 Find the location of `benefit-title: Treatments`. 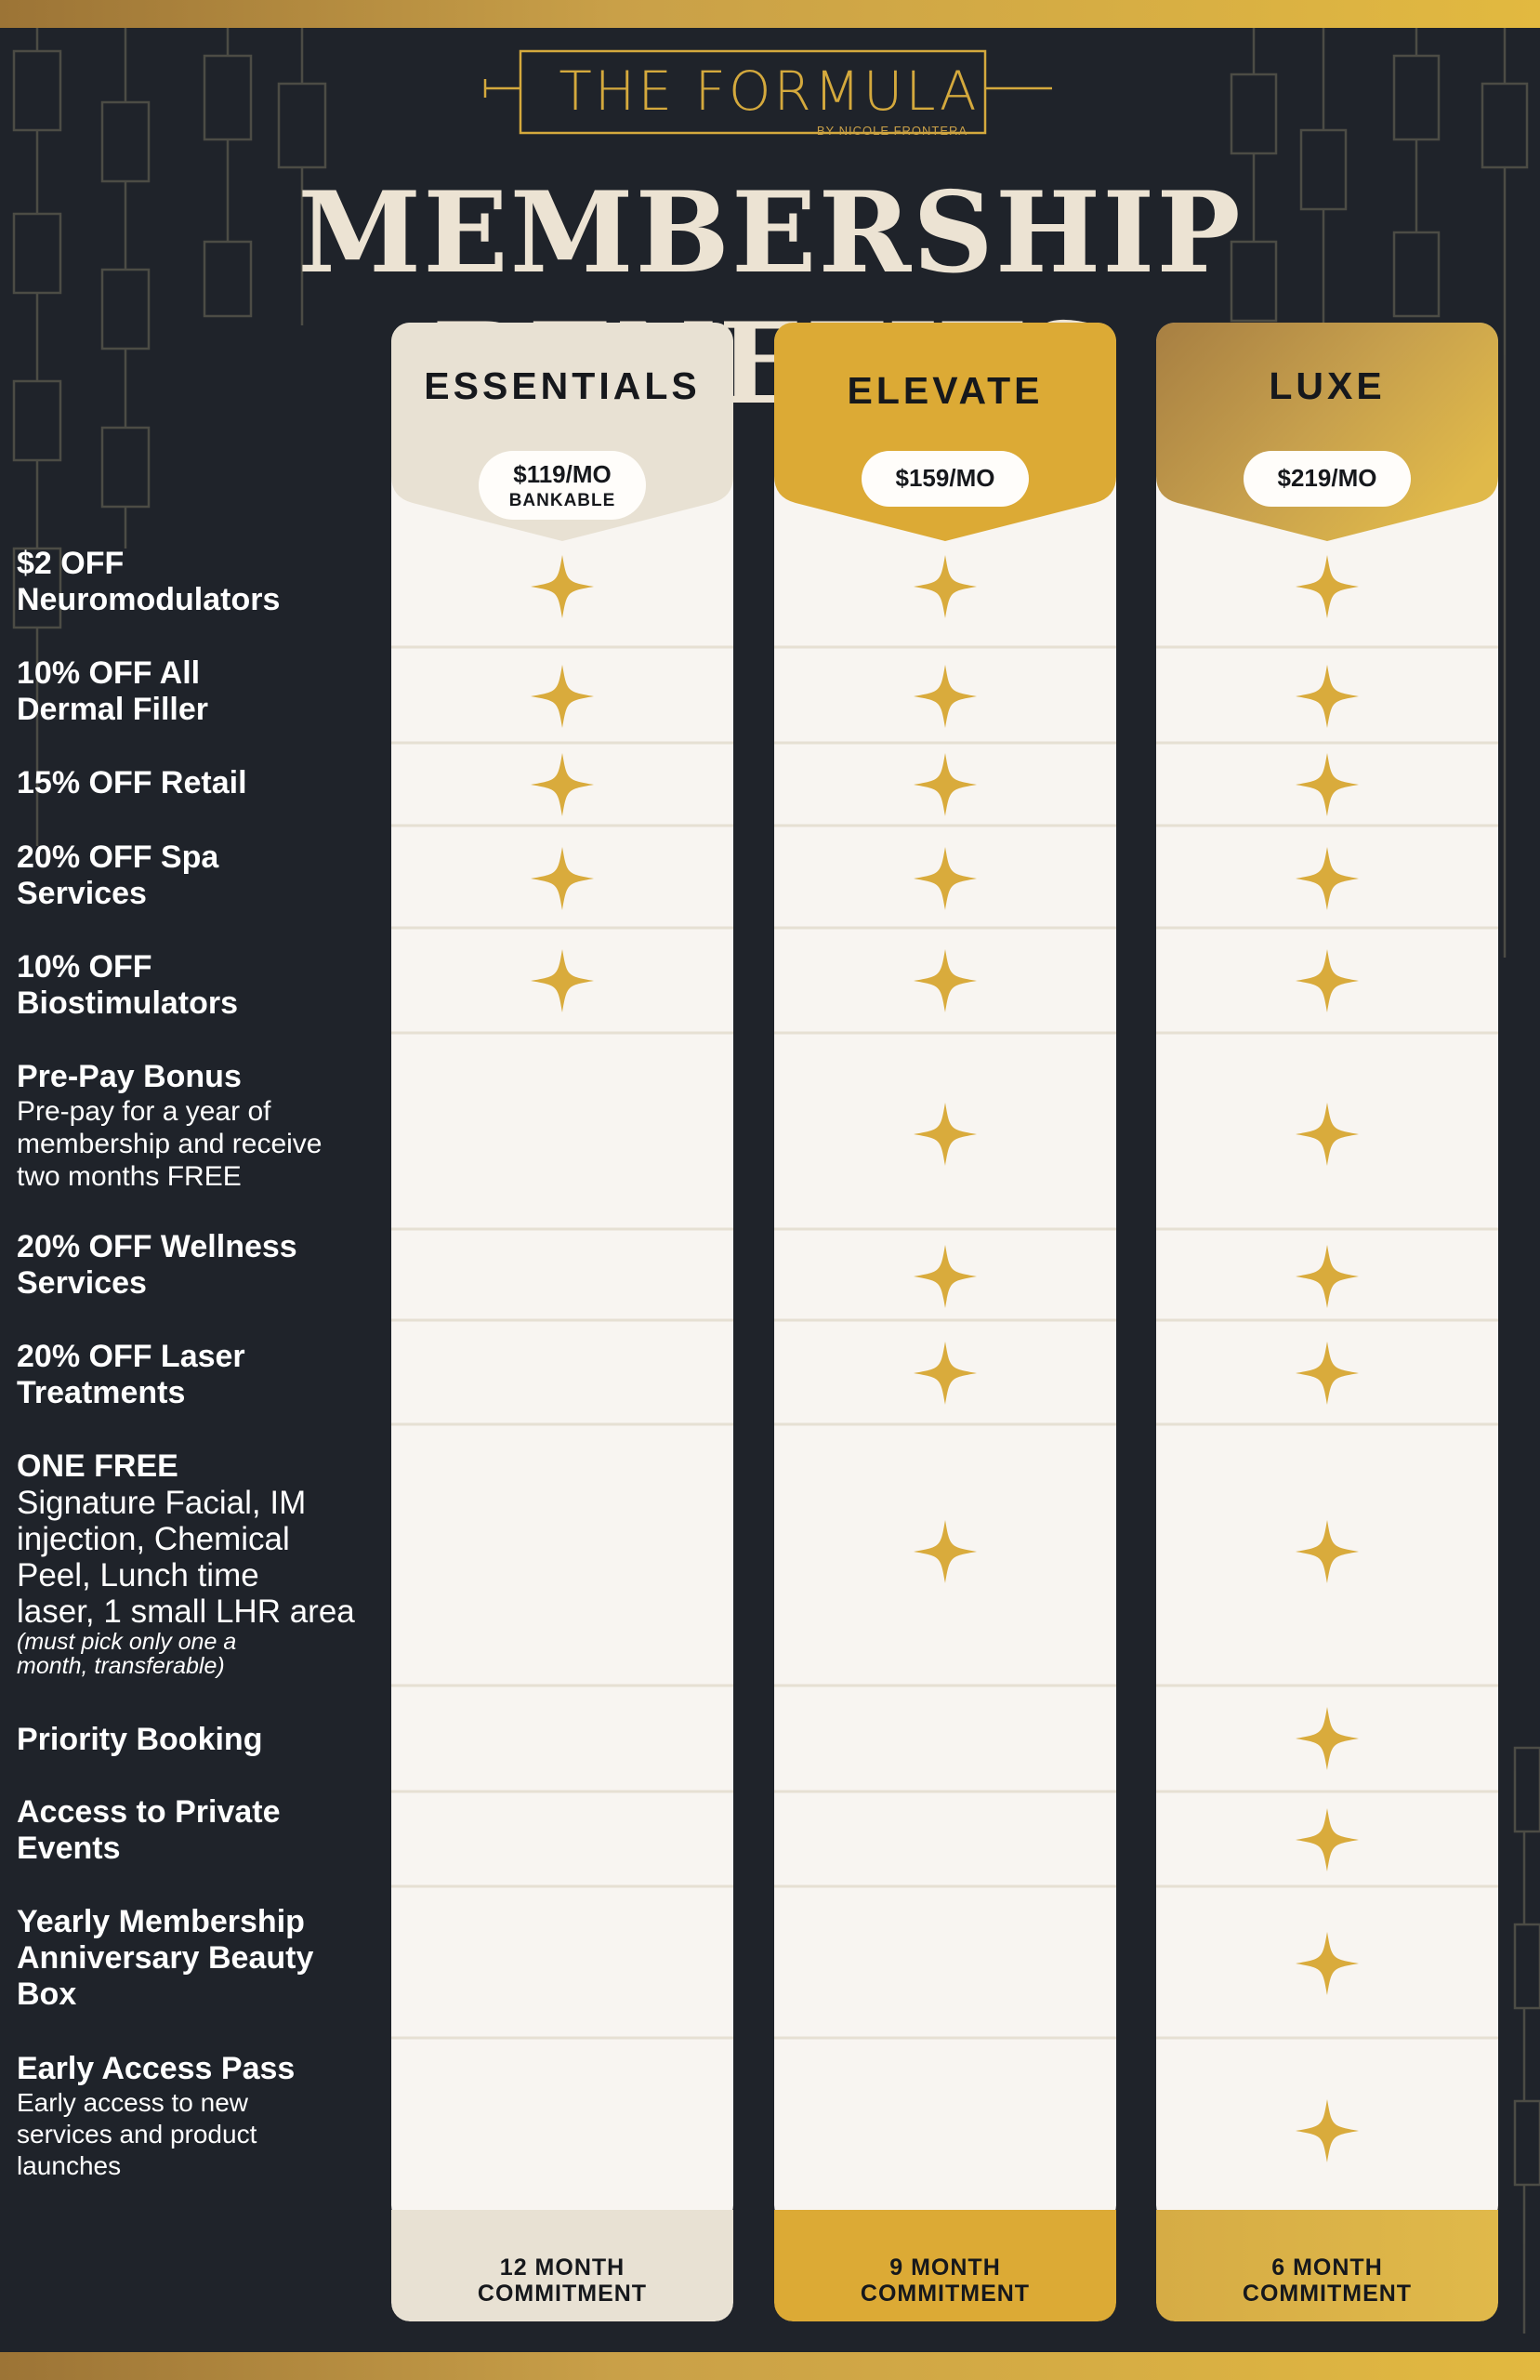

benefit-title: Treatments is located at coordinates (101, 1392).